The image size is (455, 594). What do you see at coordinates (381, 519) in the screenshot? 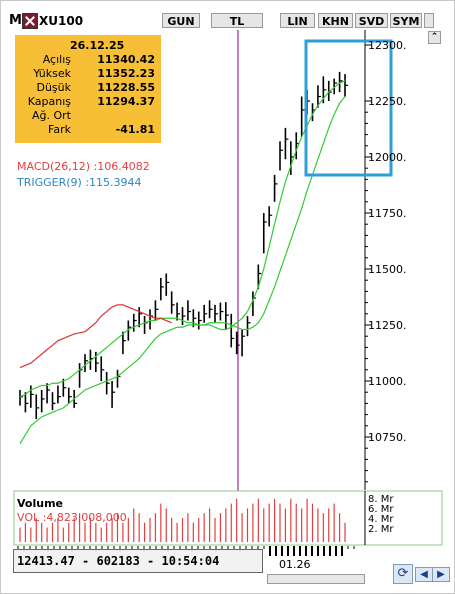
I see `volume-tick-label: 4. Mr` at bounding box center [381, 519].